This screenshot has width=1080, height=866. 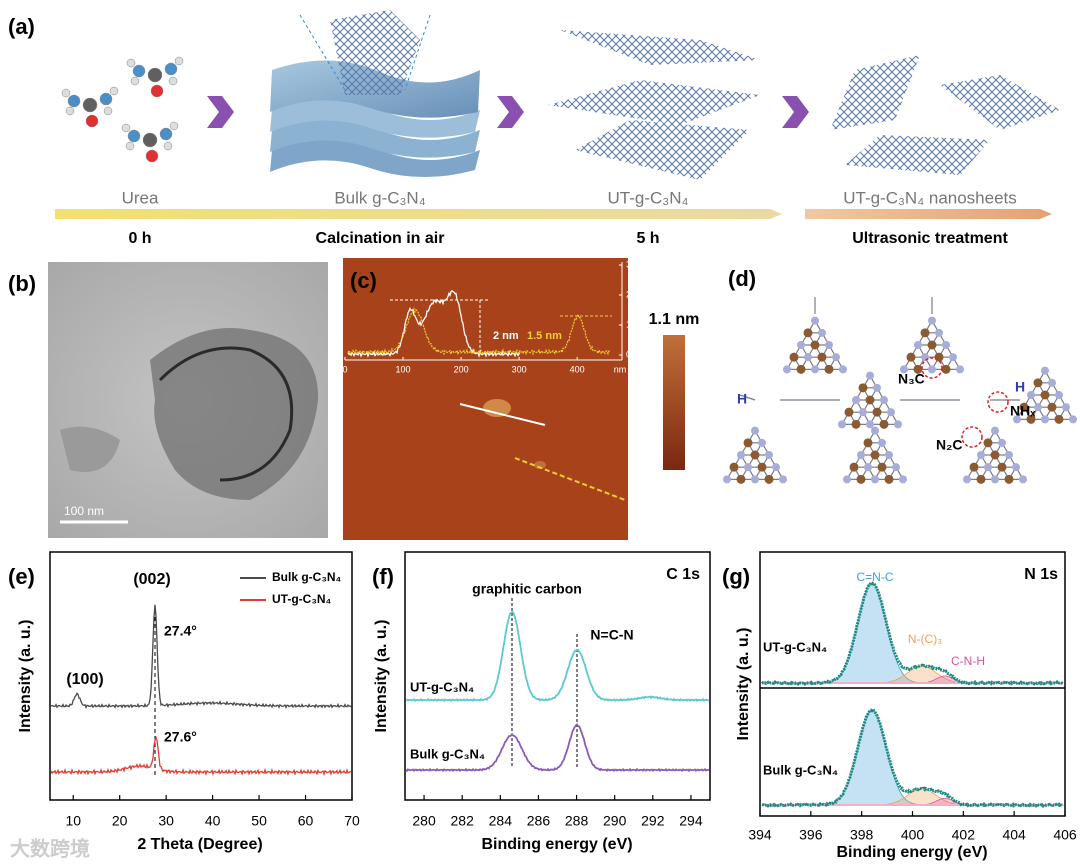 I want to click on x-tick-label: 404, so click(x=1014, y=835).